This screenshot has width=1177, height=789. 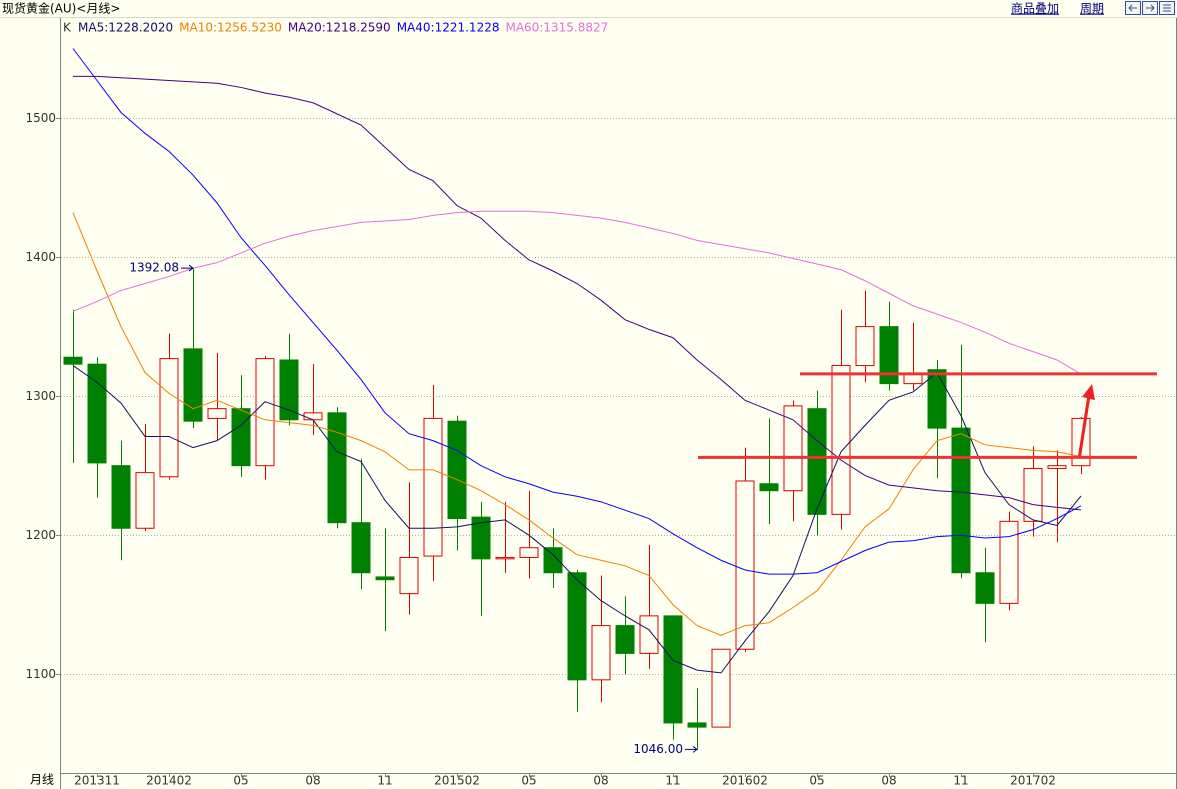 I want to click on nav-grid-icon, so click(x=1167, y=8).